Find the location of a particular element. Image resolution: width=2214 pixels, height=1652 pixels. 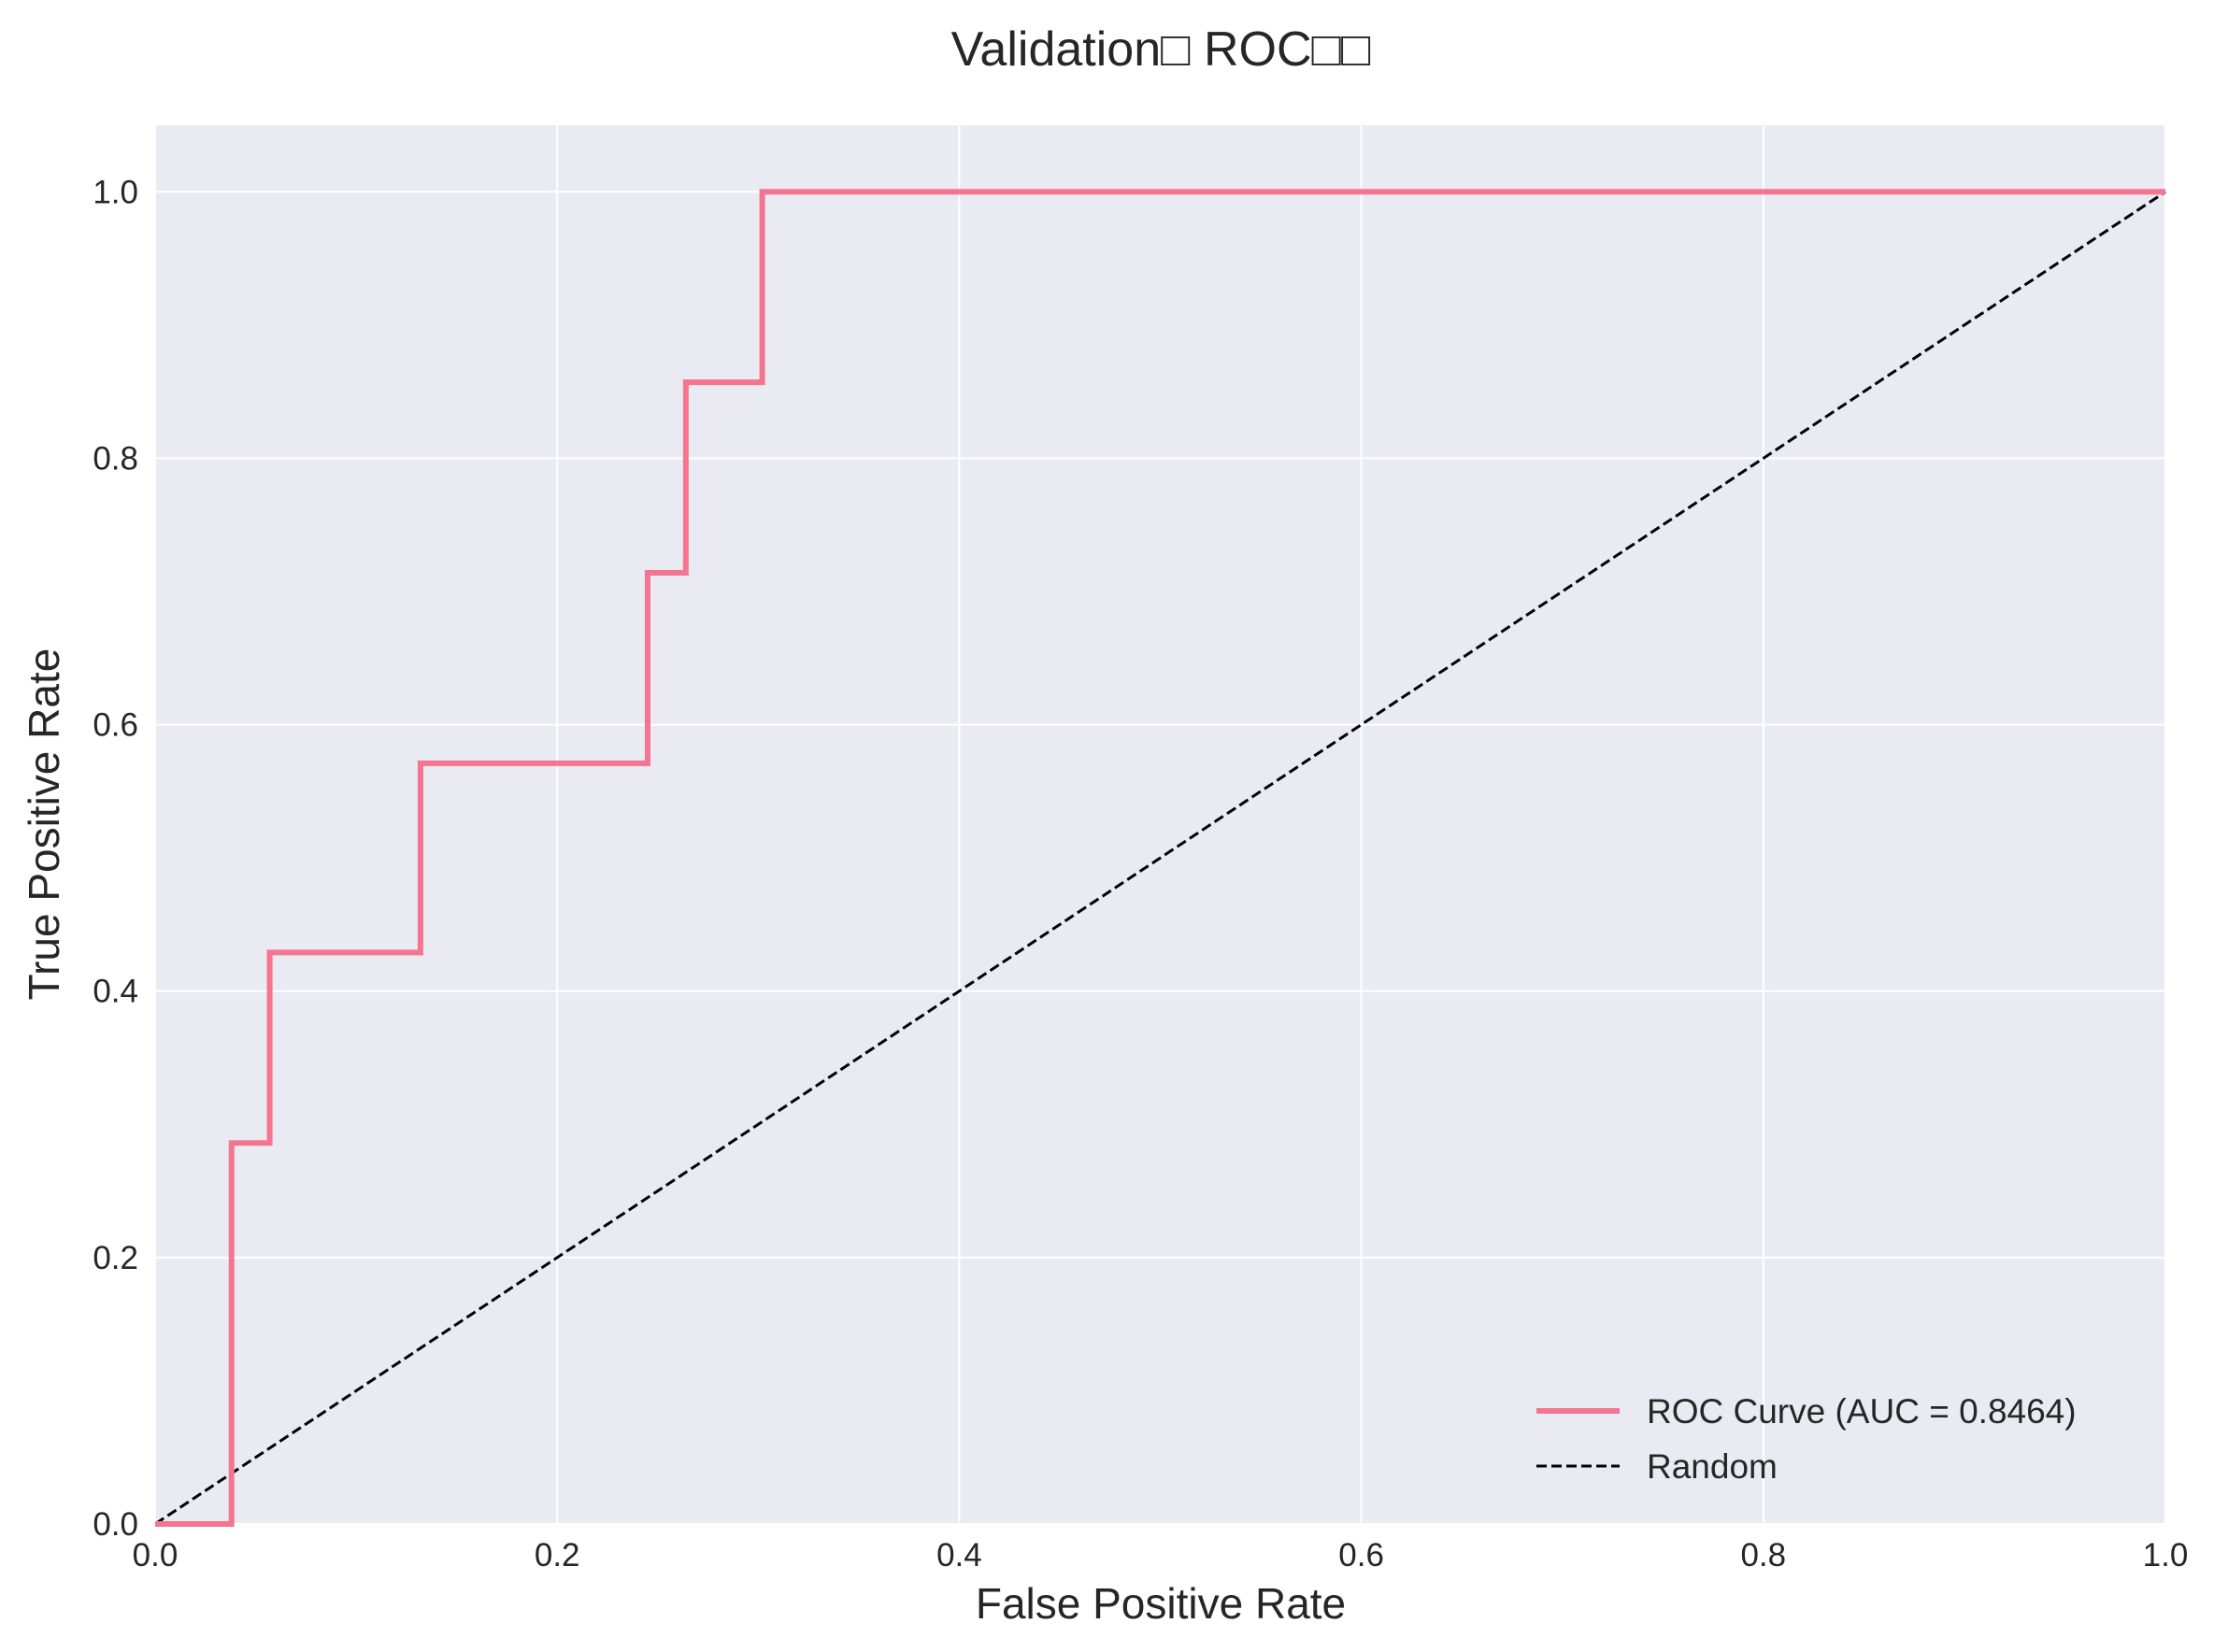

x-tick-label: 0.8 is located at coordinates (1763, 1555).